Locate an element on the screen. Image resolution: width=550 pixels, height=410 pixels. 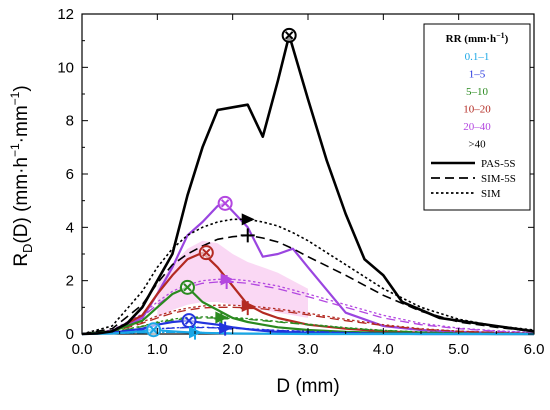
marker-20-40-plus is located at coordinates (226, 282).